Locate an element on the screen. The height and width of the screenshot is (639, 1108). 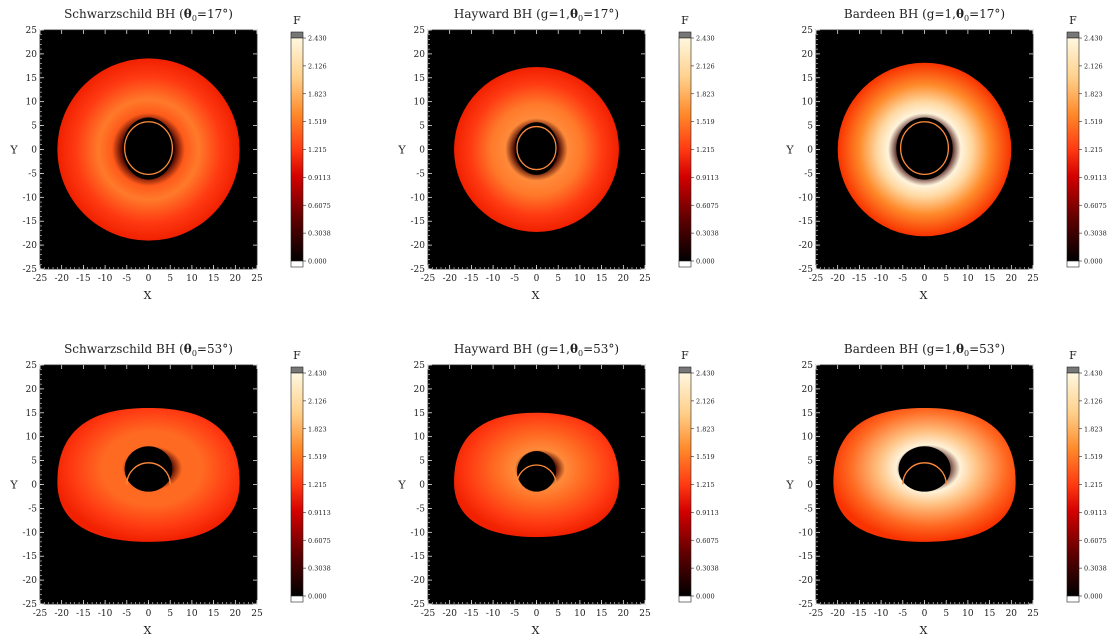
panel-title: Bardeen BH (g=1,θ0=53°) is located at coordinates (924, 350).